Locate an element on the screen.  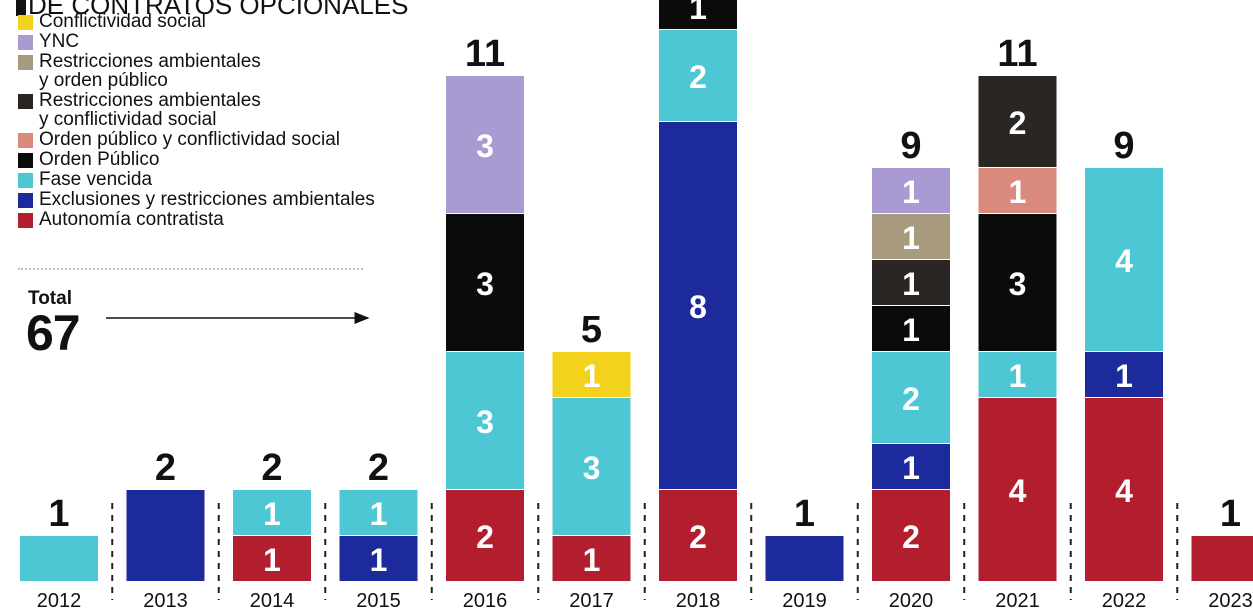
legend-item: Conflictividad social is located at coordinates (196, 21).